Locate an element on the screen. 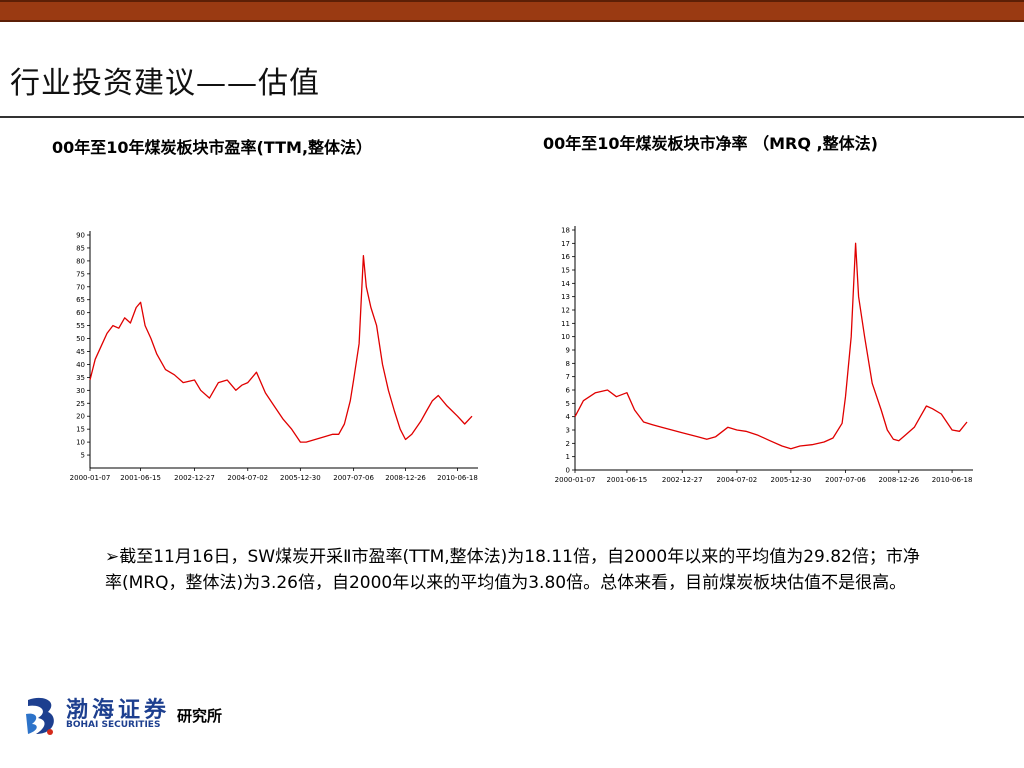 The image size is (1024, 768). y-tick-label: 75 is located at coordinates (80, 274).